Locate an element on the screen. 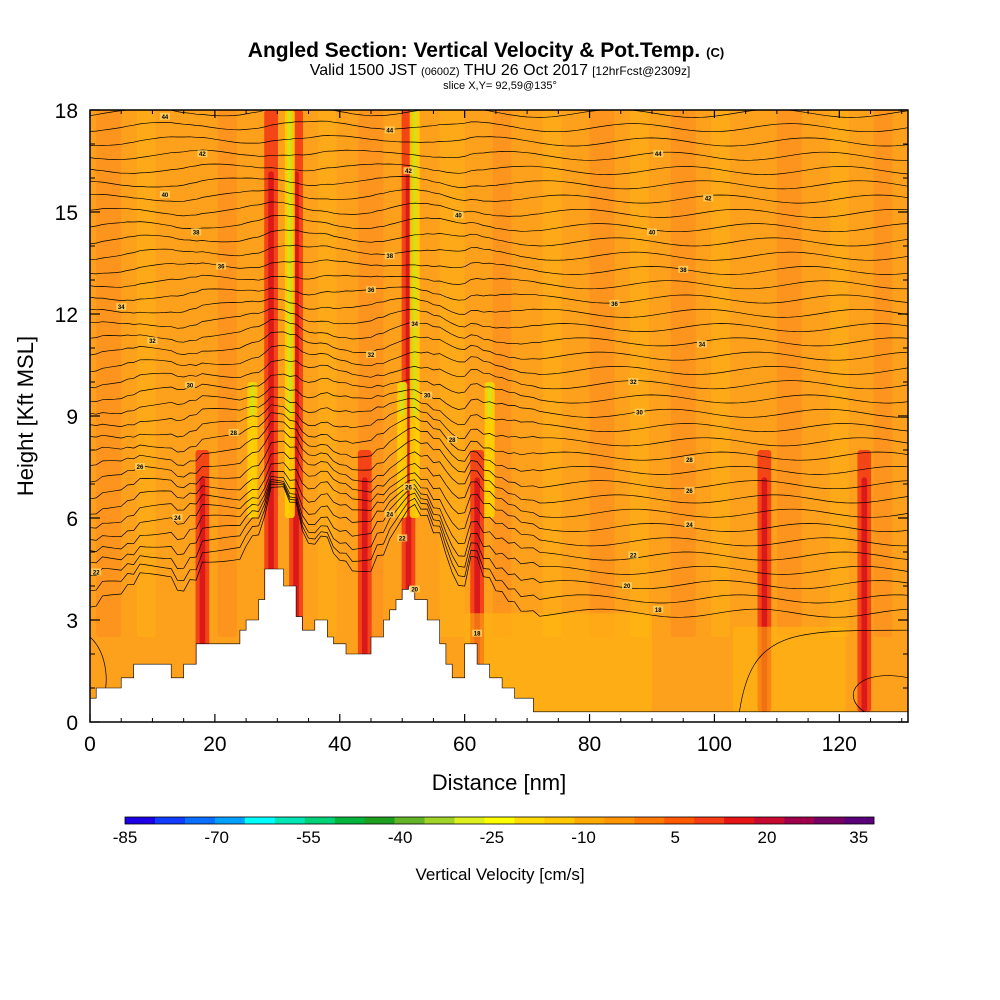 The height and width of the screenshot is (1000, 1000). isentrope-label: 36 is located at coordinates (614, 305).